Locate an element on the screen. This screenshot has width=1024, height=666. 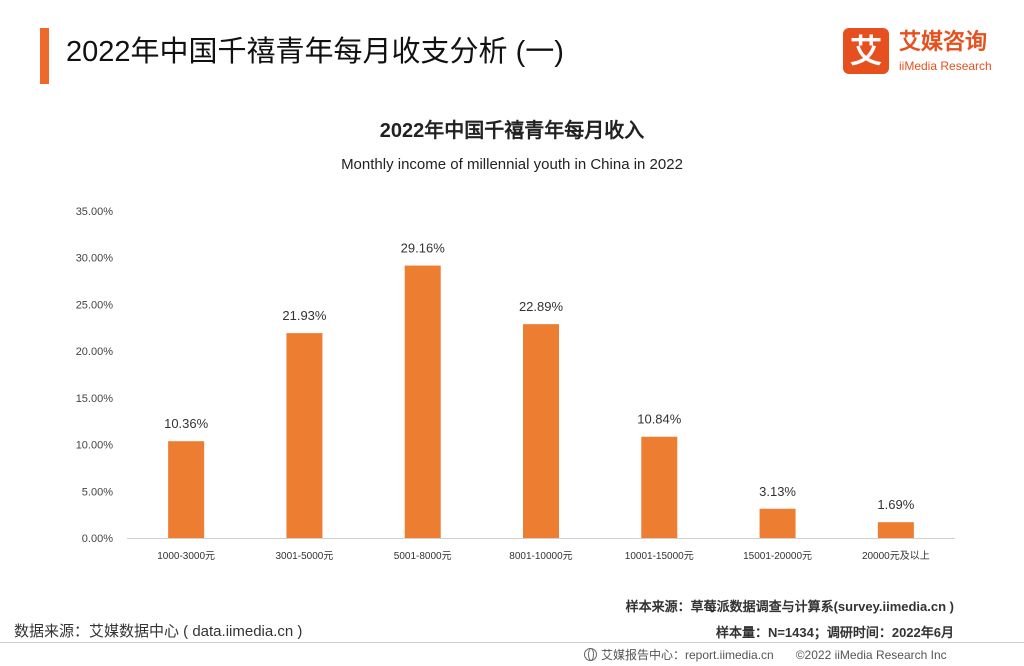
sample-source: 样本来源：草莓派数据调查与计算系(survey.iimedia.cn ) is located at coordinates (789, 606).